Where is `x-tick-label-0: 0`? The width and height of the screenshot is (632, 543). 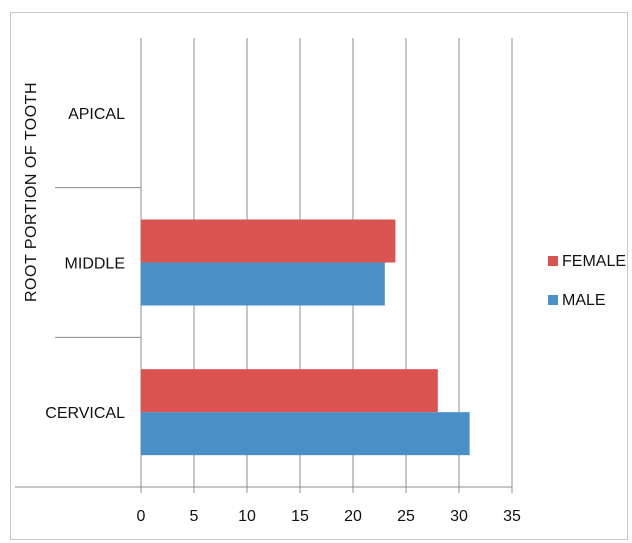 x-tick-label-0: 0 is located at coordinates (141, 516).